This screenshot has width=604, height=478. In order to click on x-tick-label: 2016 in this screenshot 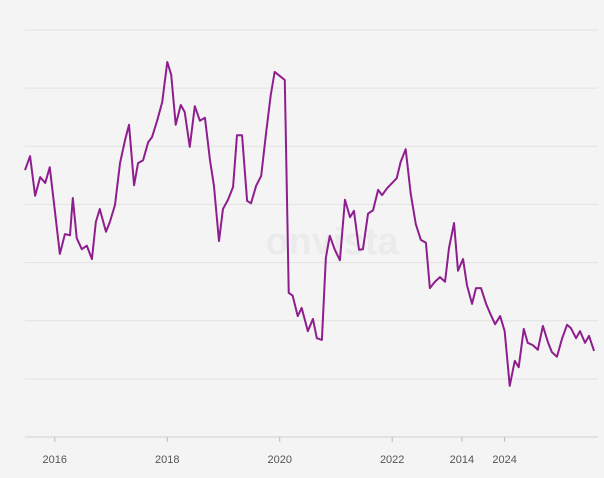, I will do `click(55, 460)`.